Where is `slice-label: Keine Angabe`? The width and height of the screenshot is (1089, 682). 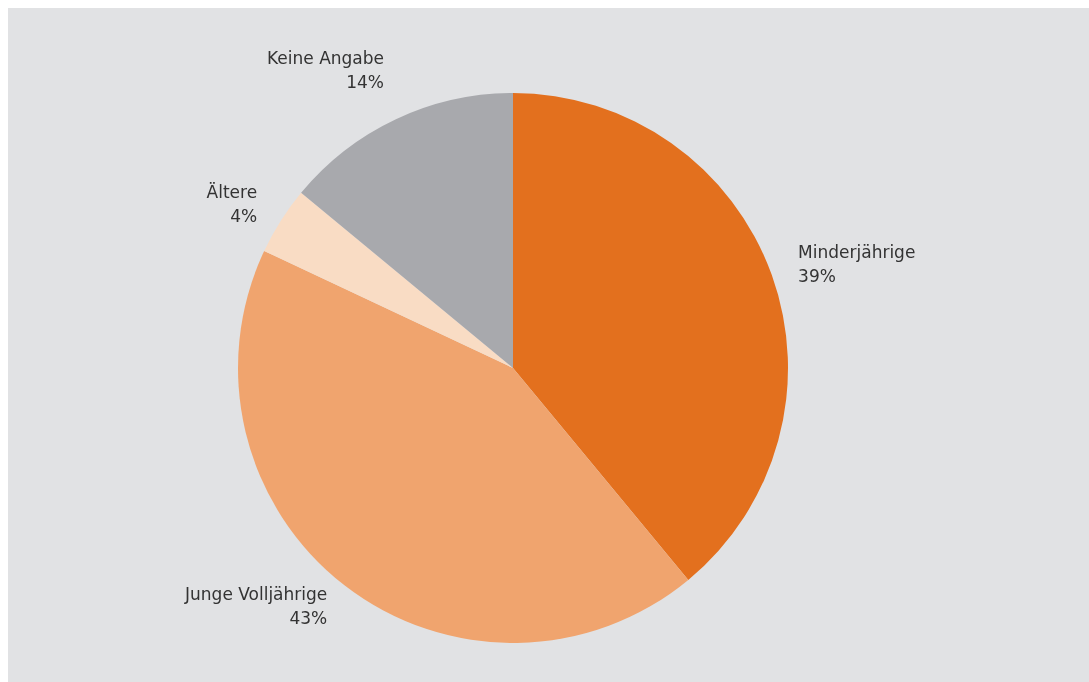 slice-label: Keine Angabe is located at coordinates (325, 58).